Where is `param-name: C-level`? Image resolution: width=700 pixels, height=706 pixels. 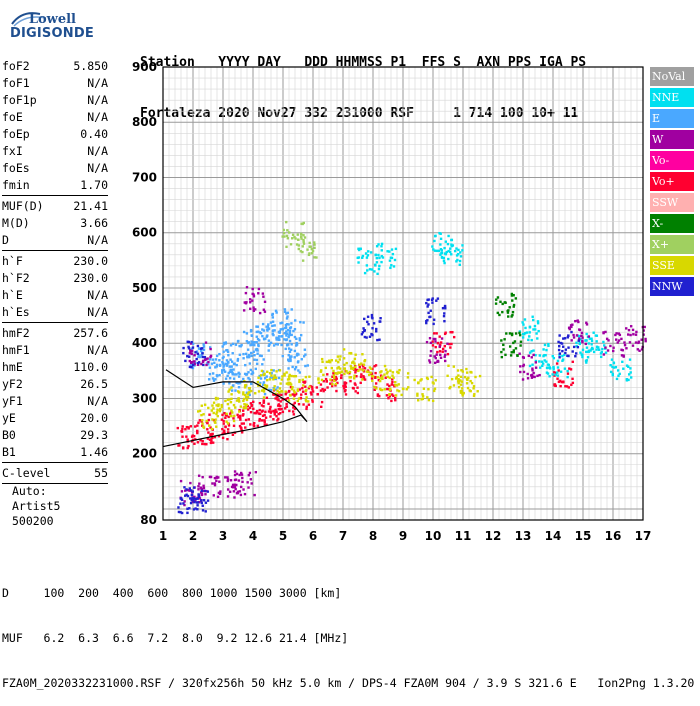 param-name: C-level is located at coordinates (26, 473).